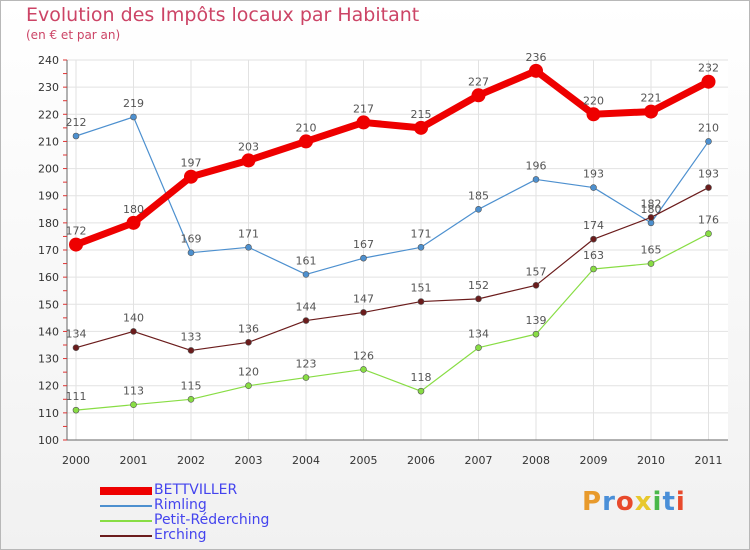 The image size is (750, 550). I want to click on y-tick-label: 120, so click(48, 386).